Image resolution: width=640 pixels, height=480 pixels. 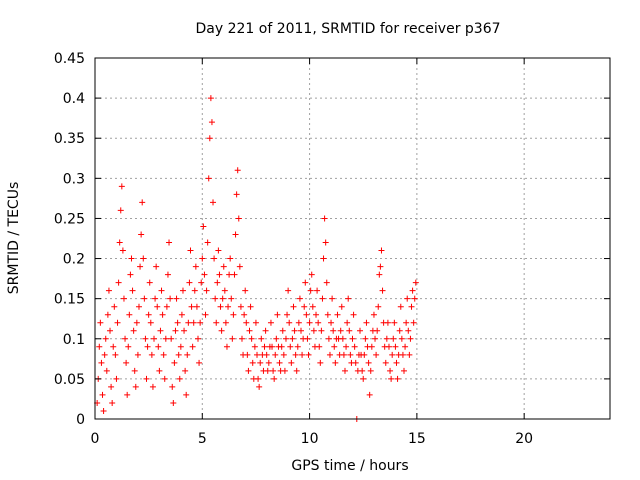 What do you see at coordinates (524, 439) in the screenshot?
I see `x-tick-label: 20` at bounding box center [524, 439].